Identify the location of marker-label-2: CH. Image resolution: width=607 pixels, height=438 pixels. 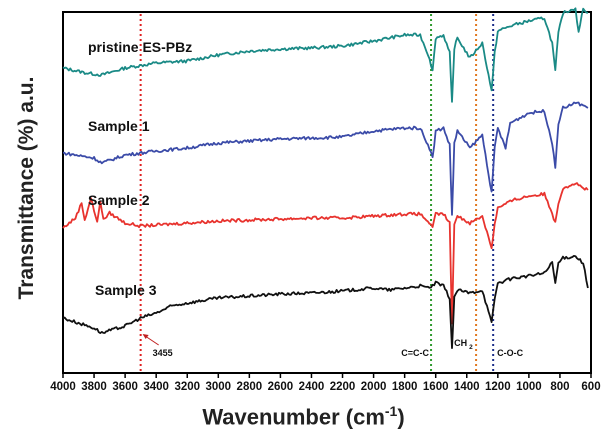
(460, 343).